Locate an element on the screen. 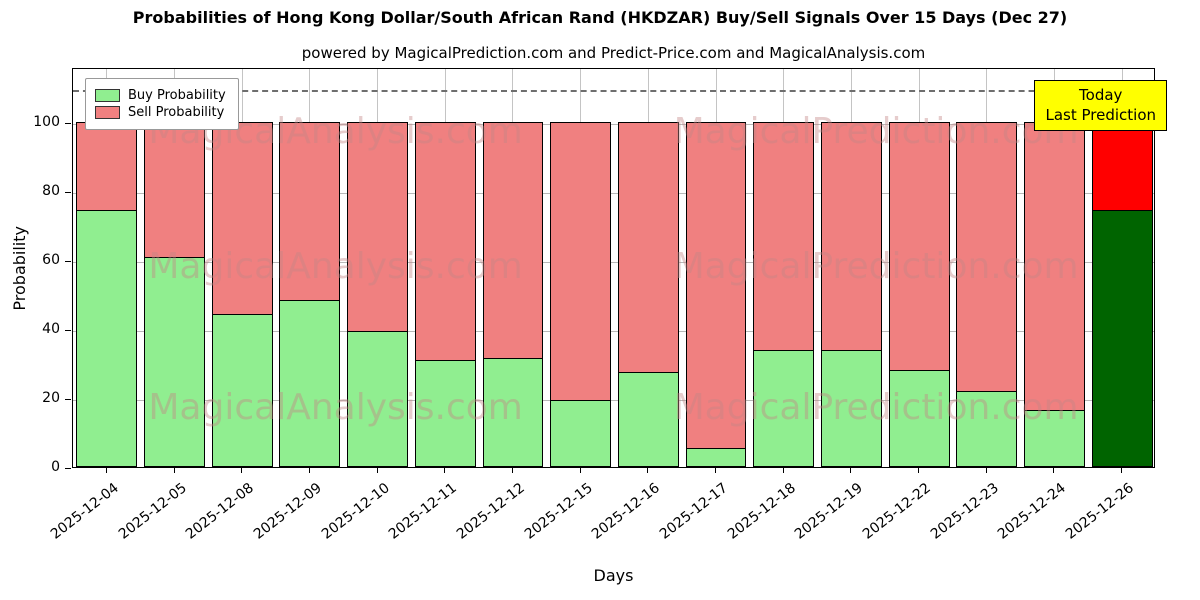 Image resolution: width=1200 pixels, height=600 pixels. x-axis-label: Days is located at coordinates (613, 575).